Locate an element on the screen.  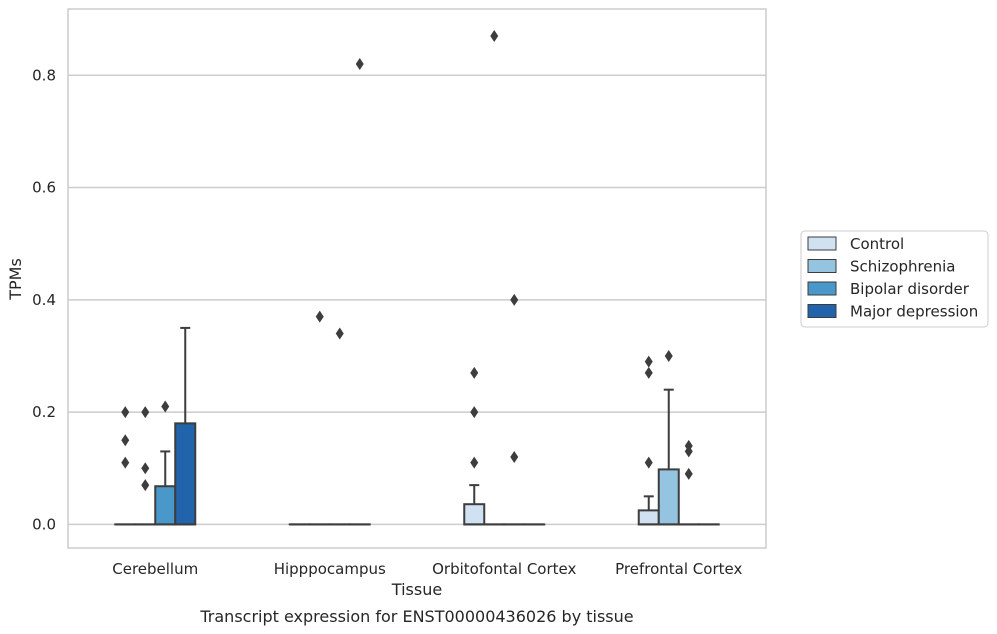
x-axis-label: Tissue is located at coordinates (416, 589).